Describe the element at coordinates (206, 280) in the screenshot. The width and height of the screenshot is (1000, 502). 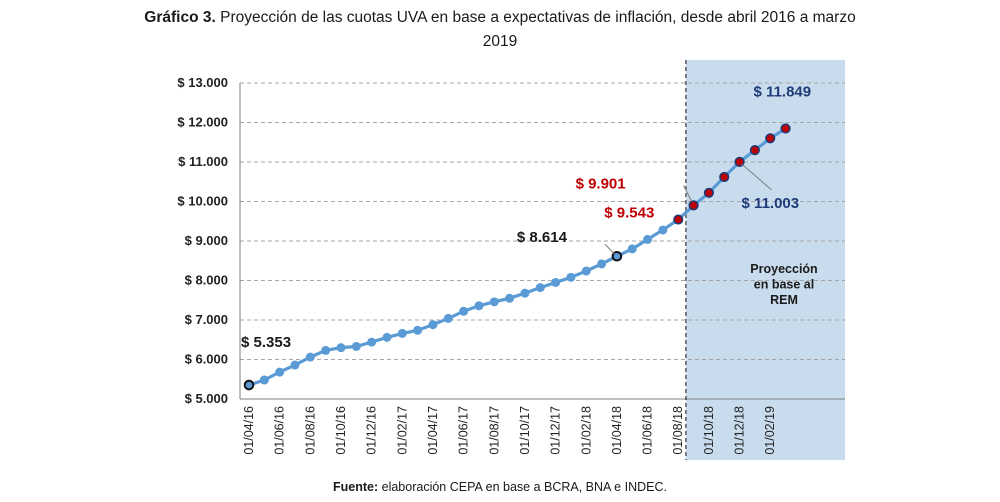
I see `y-tick-label: $ 8.000` at that location.